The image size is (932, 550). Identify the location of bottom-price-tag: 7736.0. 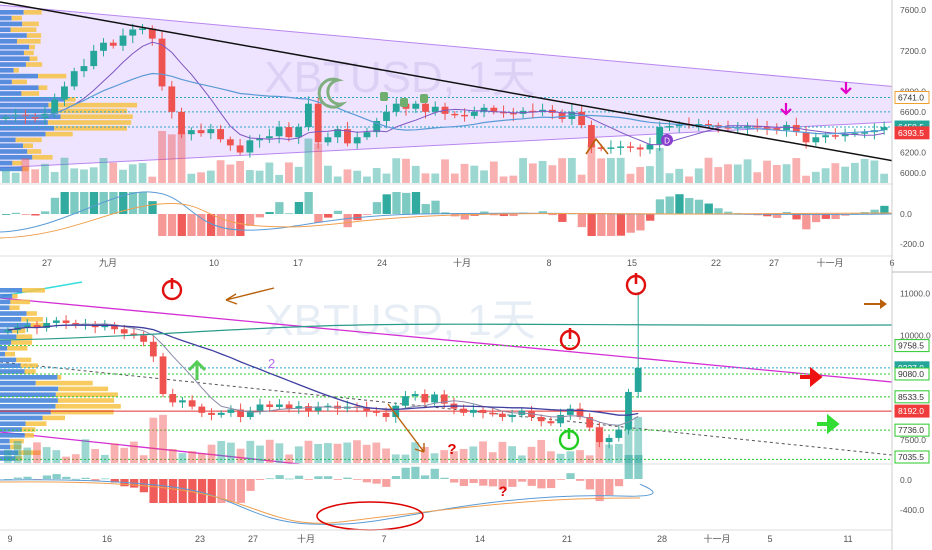
(911, 430).